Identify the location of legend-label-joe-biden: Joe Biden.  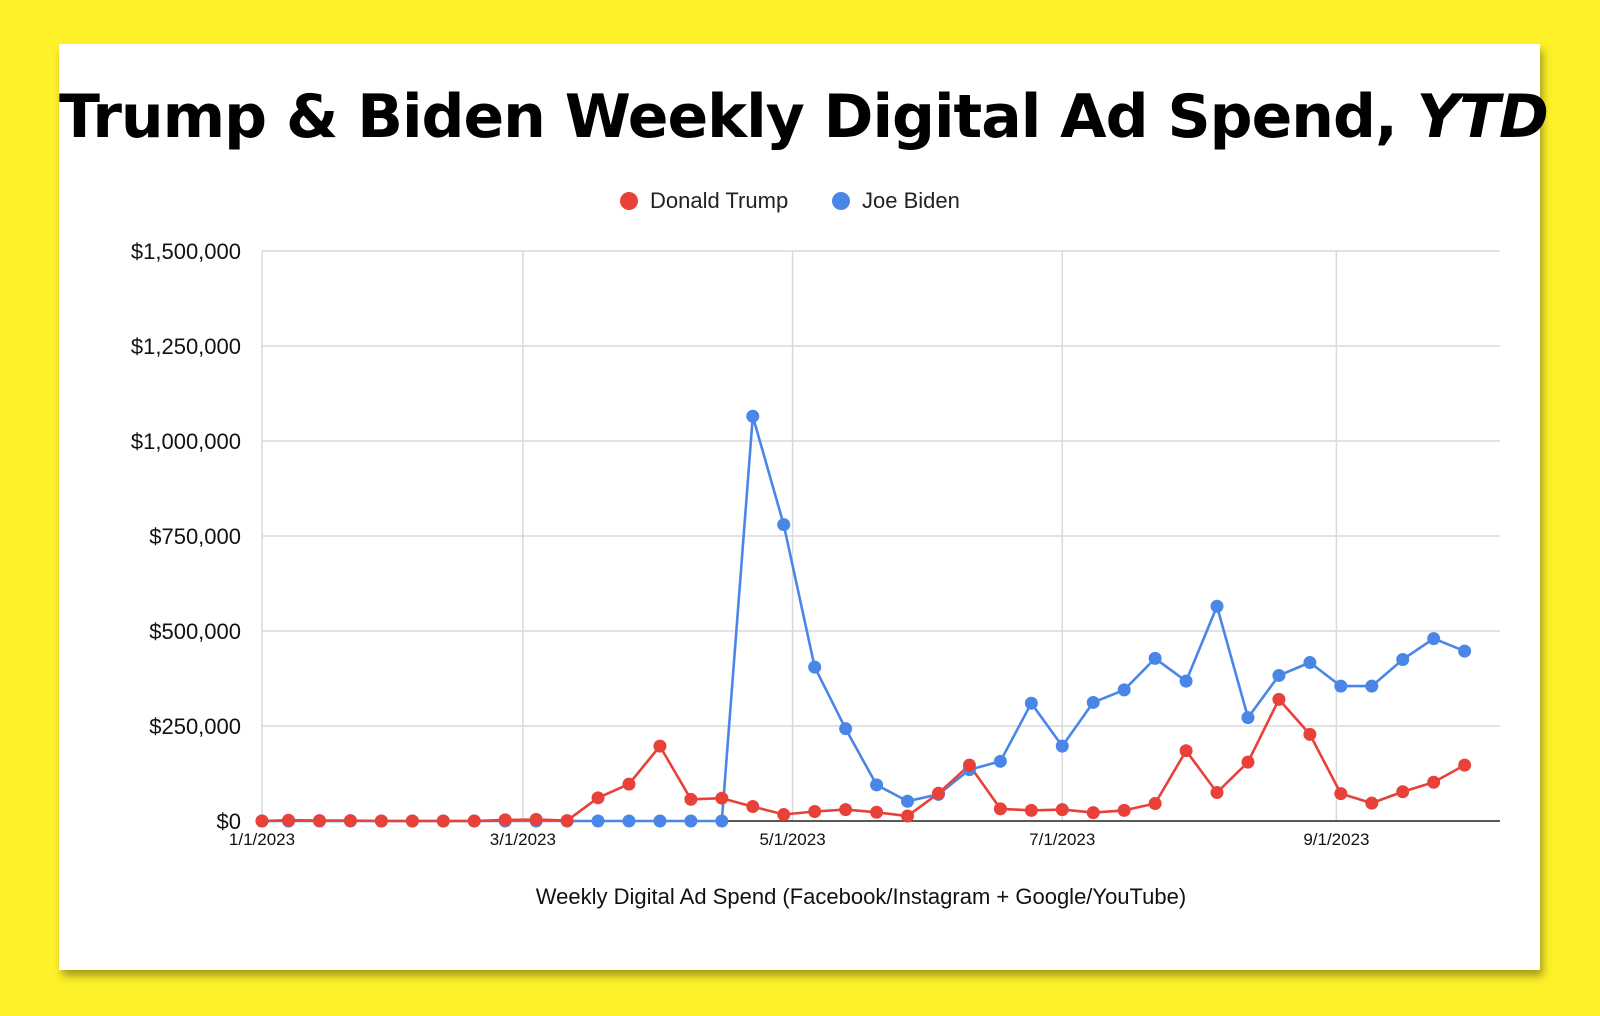
(911, 200).